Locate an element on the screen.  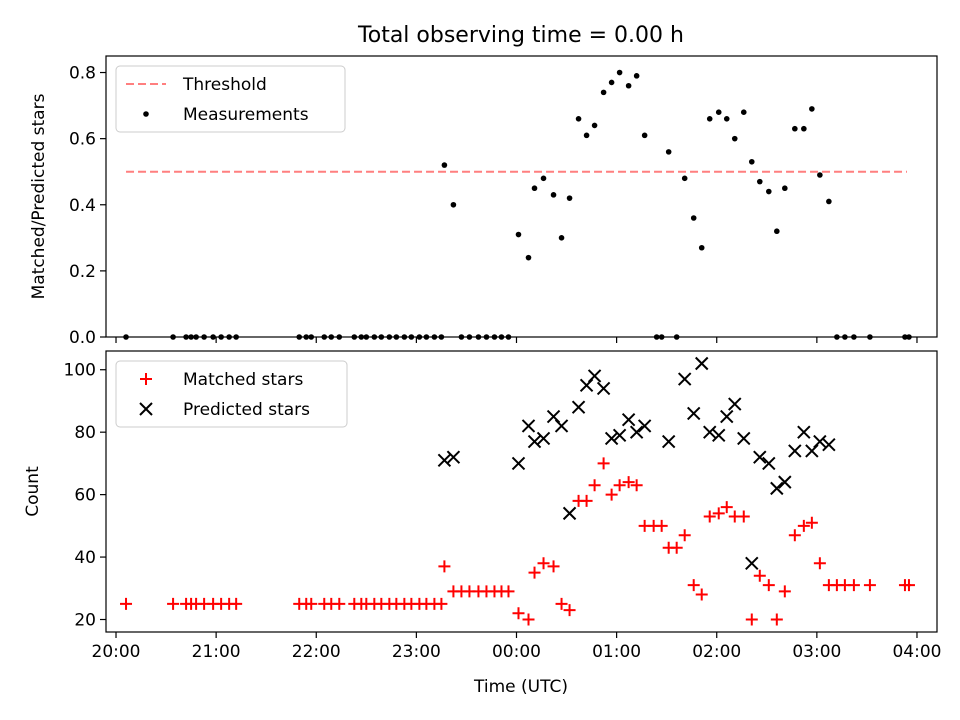
x-tick-label: 01:00 is located at coordinates (616, 652).